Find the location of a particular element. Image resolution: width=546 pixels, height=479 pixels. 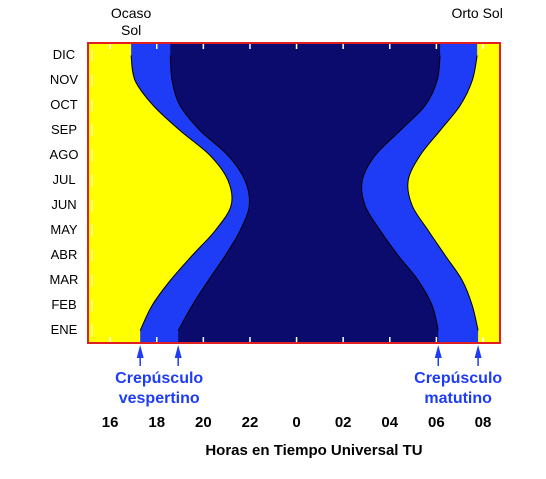

y-tick-label: MAR is located at coordinates (64, 279).